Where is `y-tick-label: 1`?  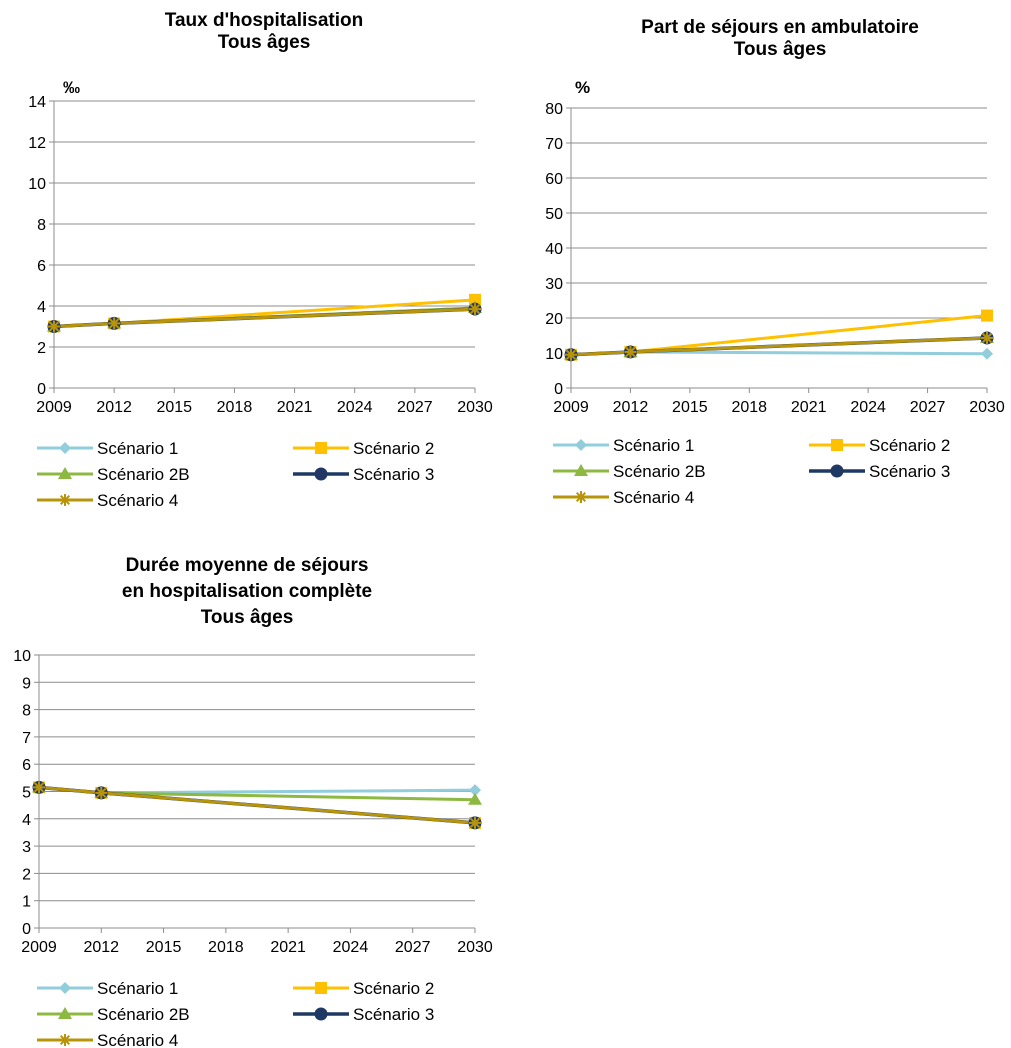
y-tick-label: 1 is located at coordinates (26, 902).